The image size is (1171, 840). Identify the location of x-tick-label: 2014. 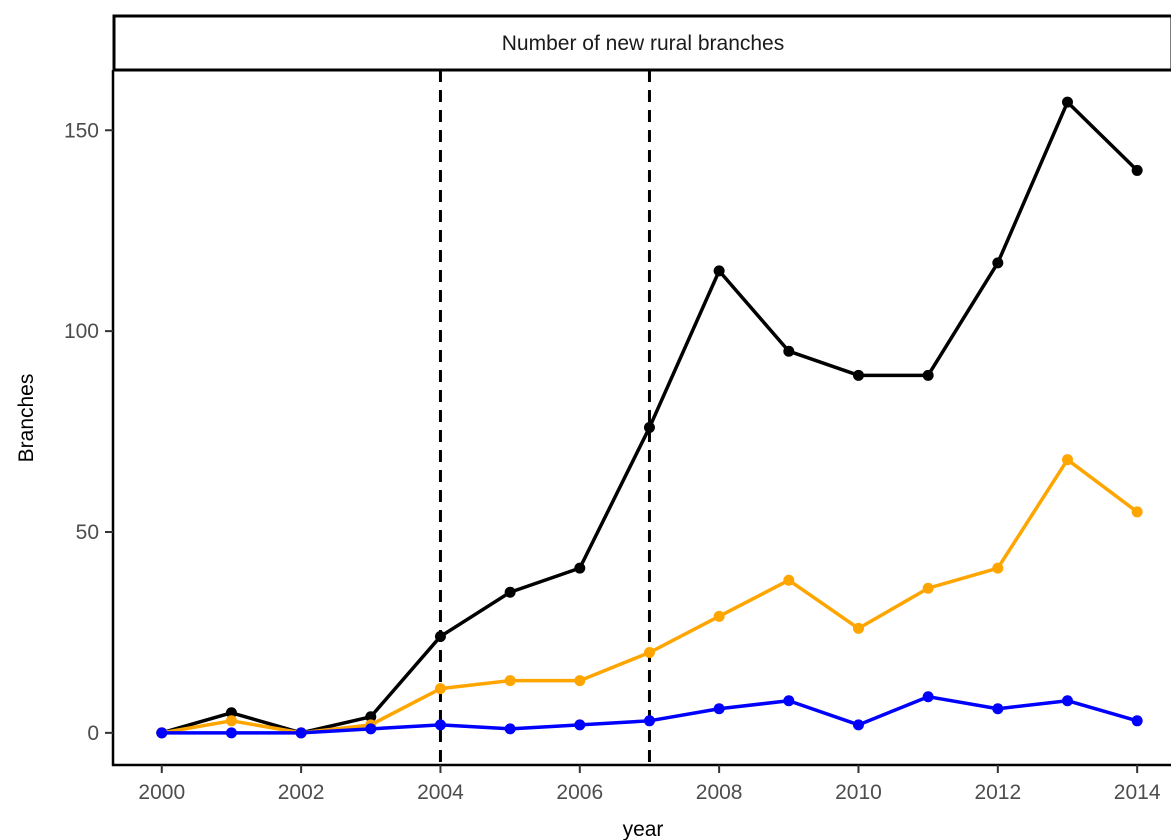
(1137, 792).